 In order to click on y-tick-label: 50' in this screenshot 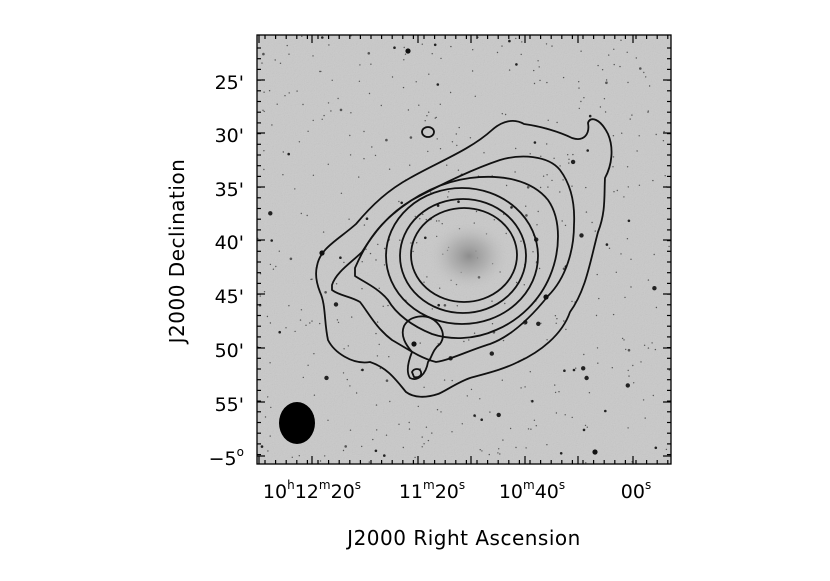, I will do `click(229, 351)`.